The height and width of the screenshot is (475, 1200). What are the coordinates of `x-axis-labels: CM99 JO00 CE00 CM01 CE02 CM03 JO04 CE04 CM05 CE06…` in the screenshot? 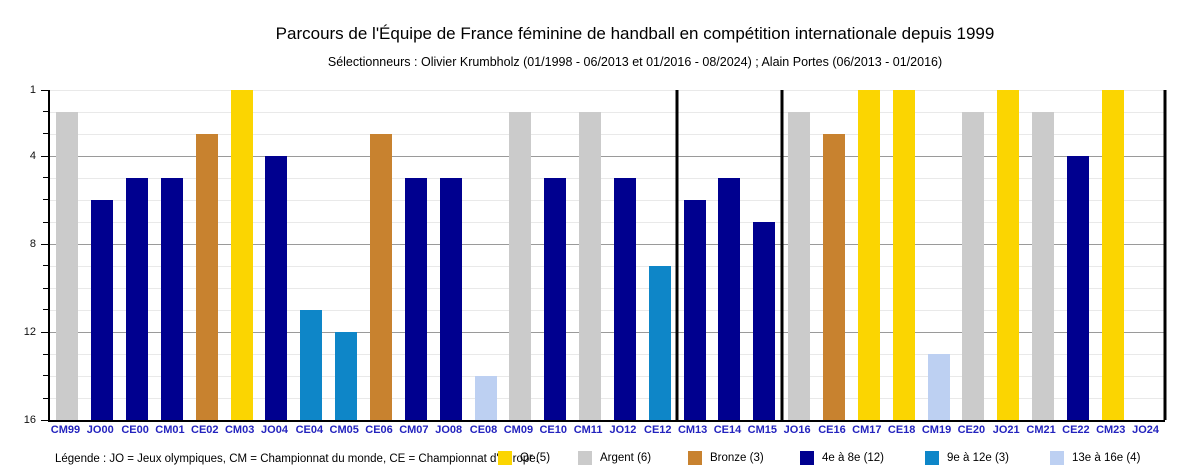 It's located at (605, 432).